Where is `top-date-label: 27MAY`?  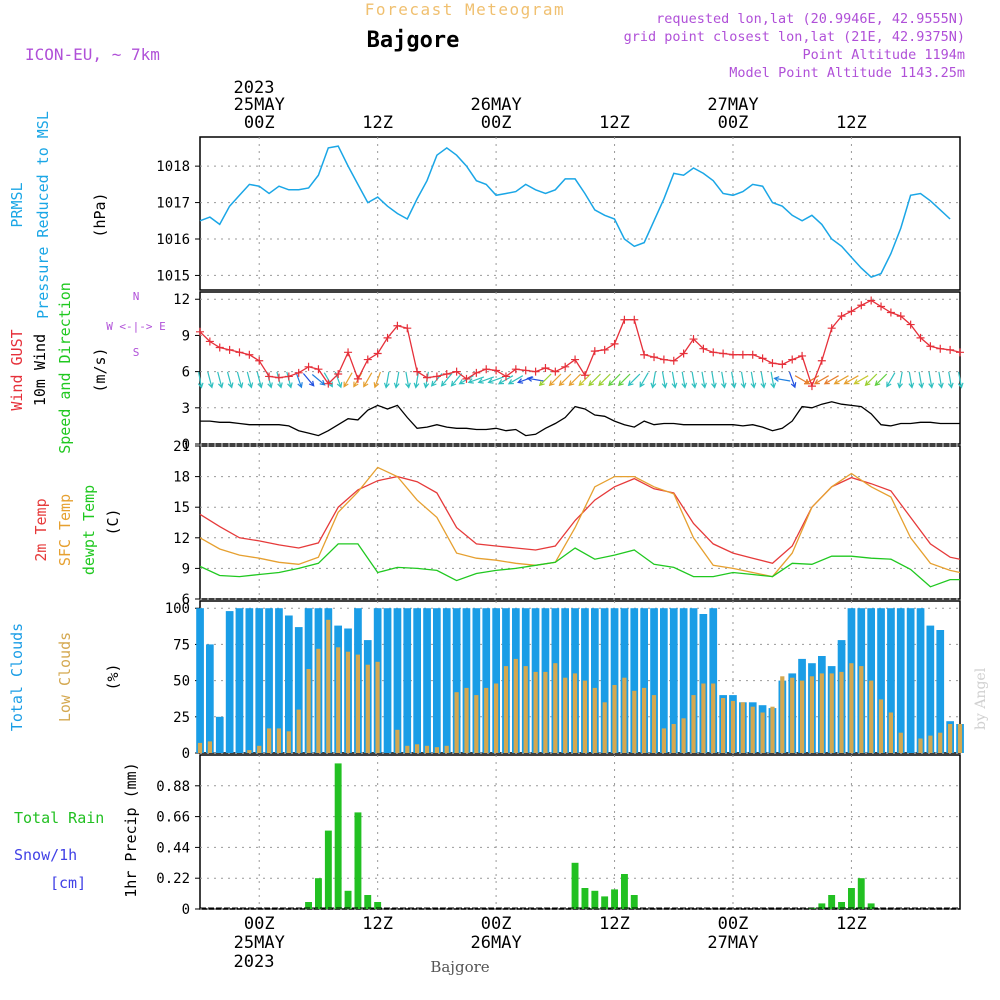
top-date-label: 27MAY is located at coordinates (732, 105).